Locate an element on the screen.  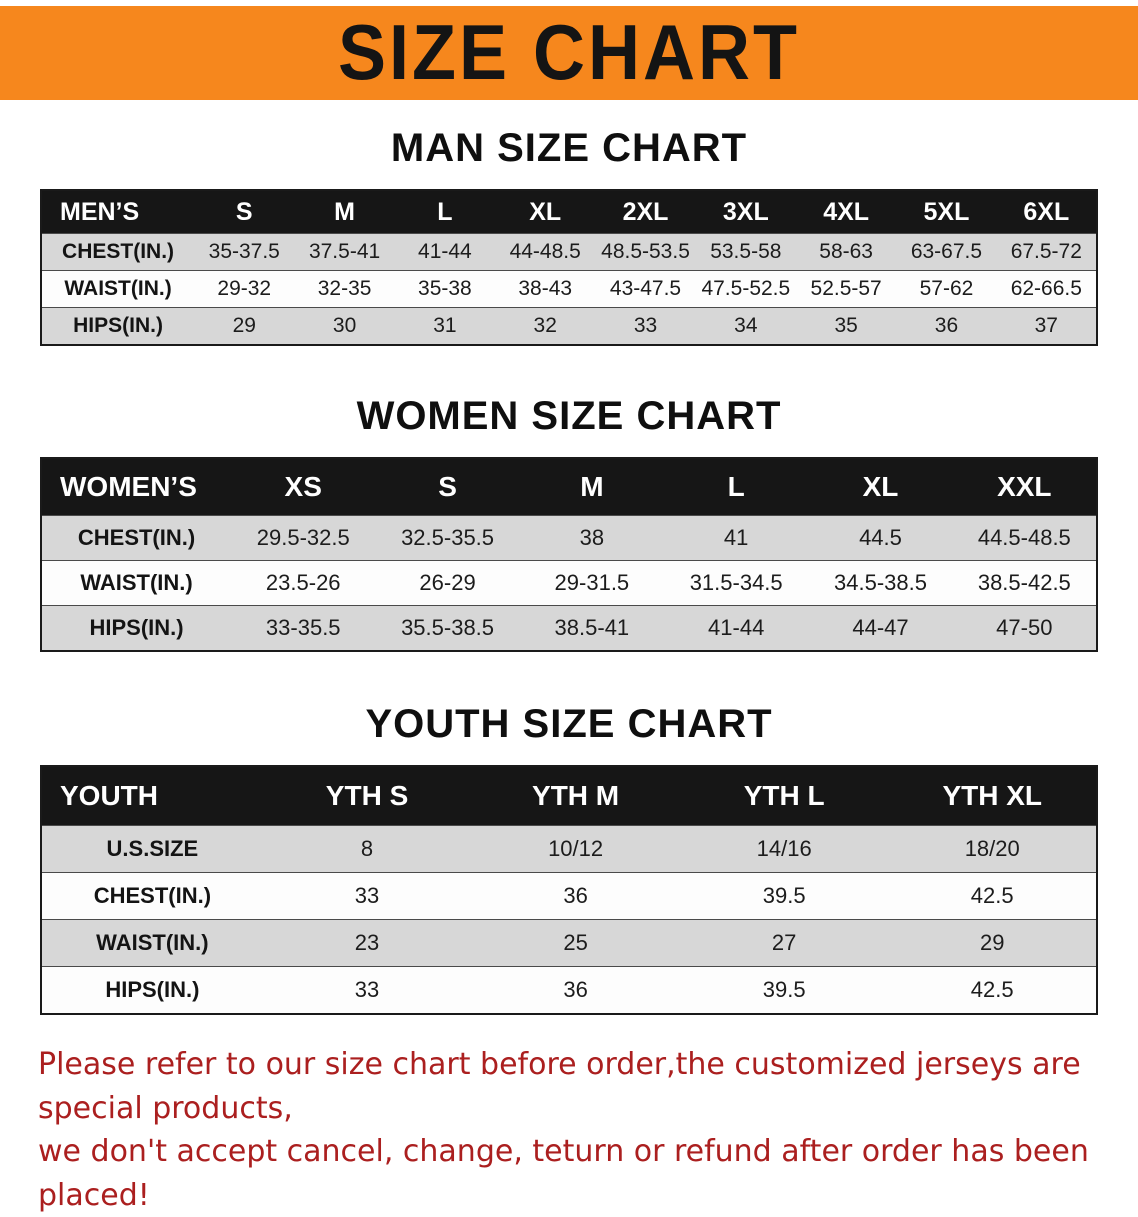
table-cell: 29-32 is located at coordinates (244, 288).